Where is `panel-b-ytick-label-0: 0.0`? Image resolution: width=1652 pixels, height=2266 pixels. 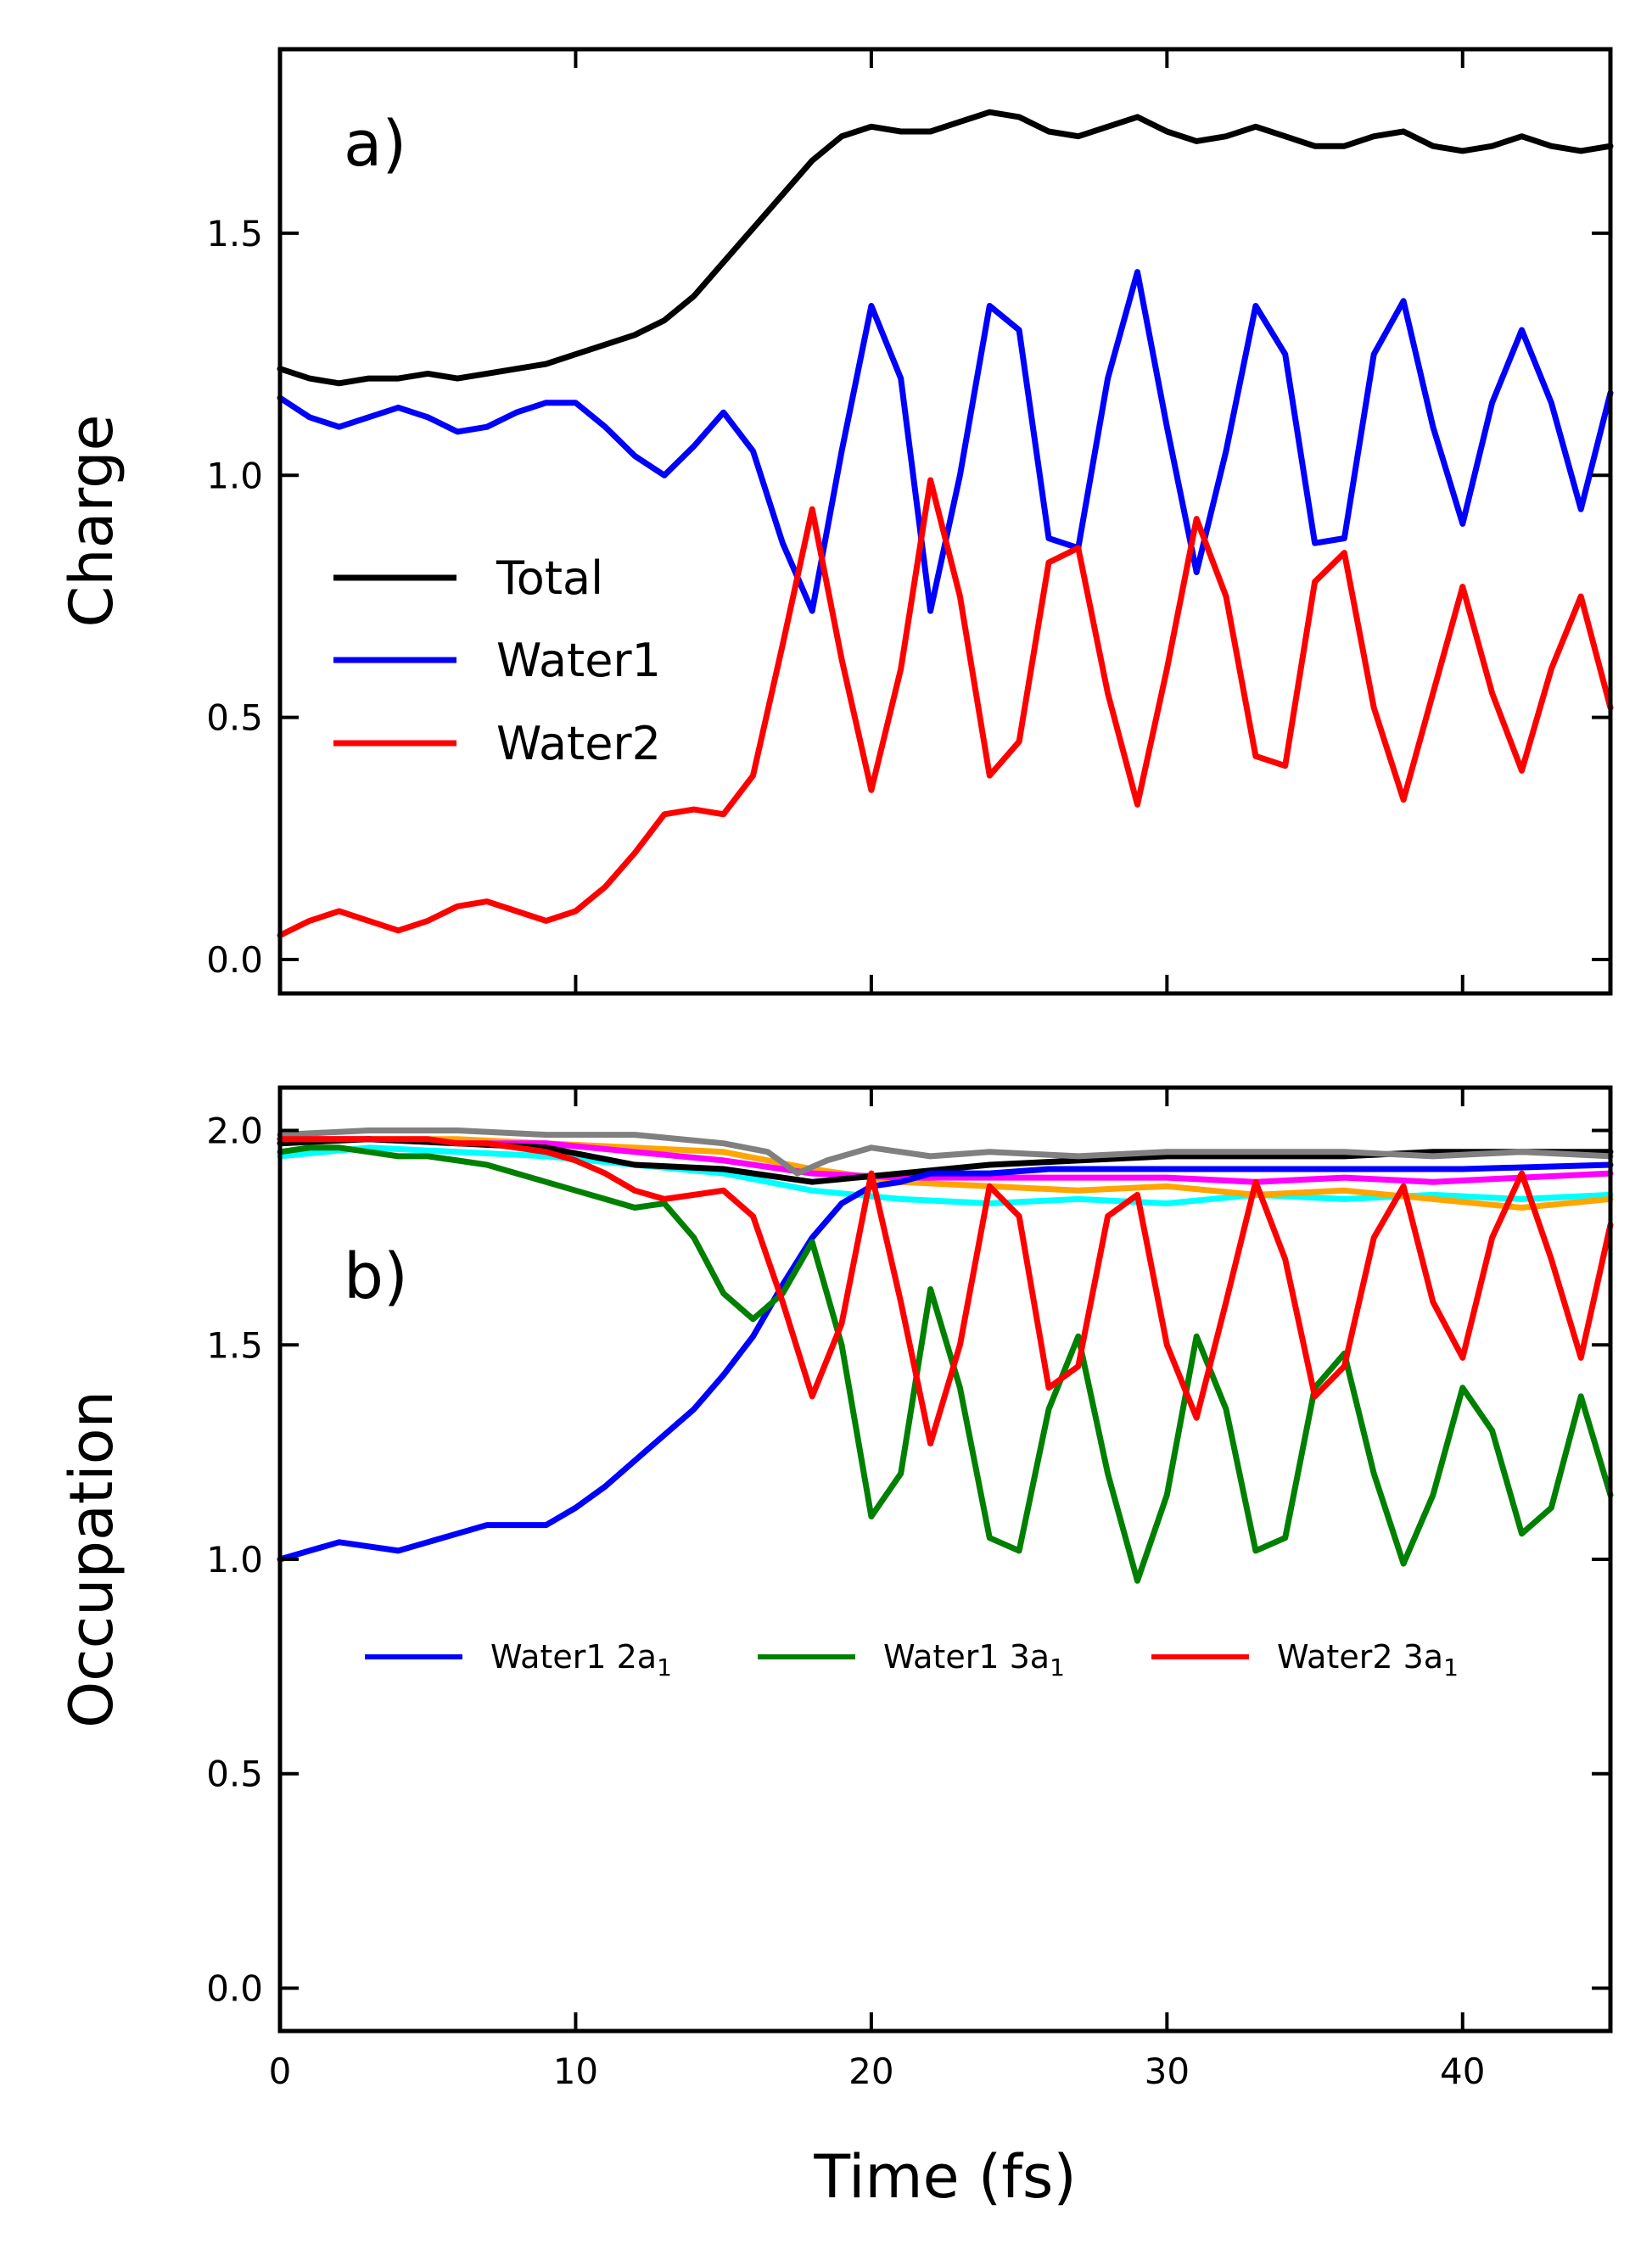 panel-b-ytick-label-0: 0.0 is located at coordinates (234, 1988).